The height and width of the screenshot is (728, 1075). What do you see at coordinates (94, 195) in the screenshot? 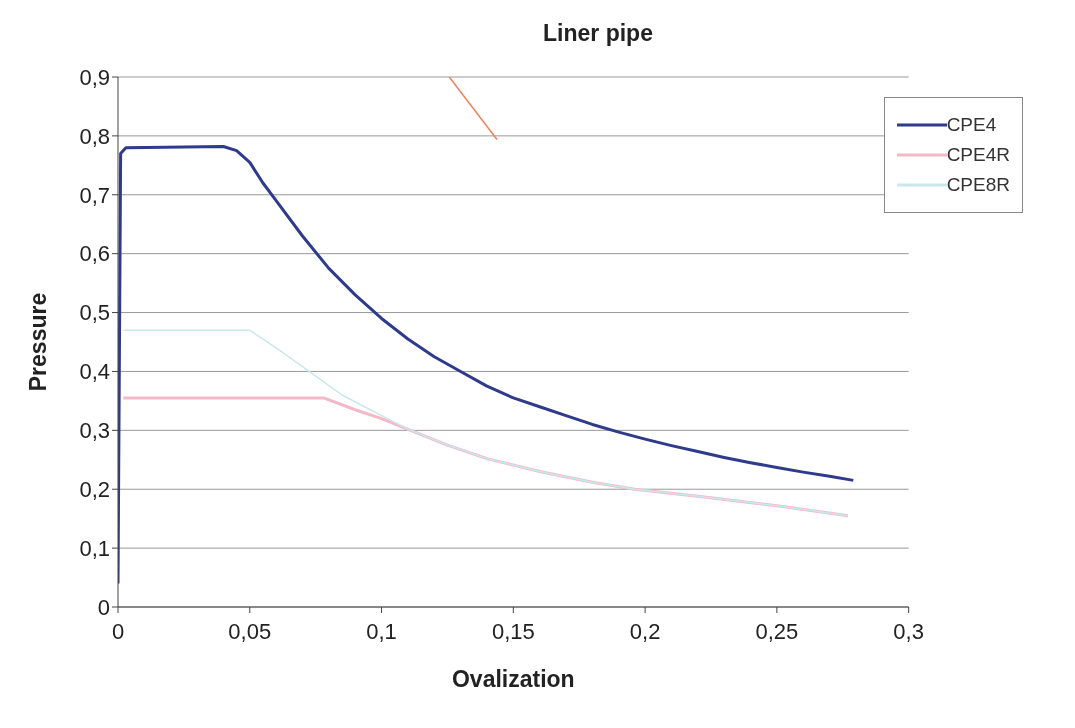
I see `y-tick-label: 0,7` at bounding box center [94, 195].